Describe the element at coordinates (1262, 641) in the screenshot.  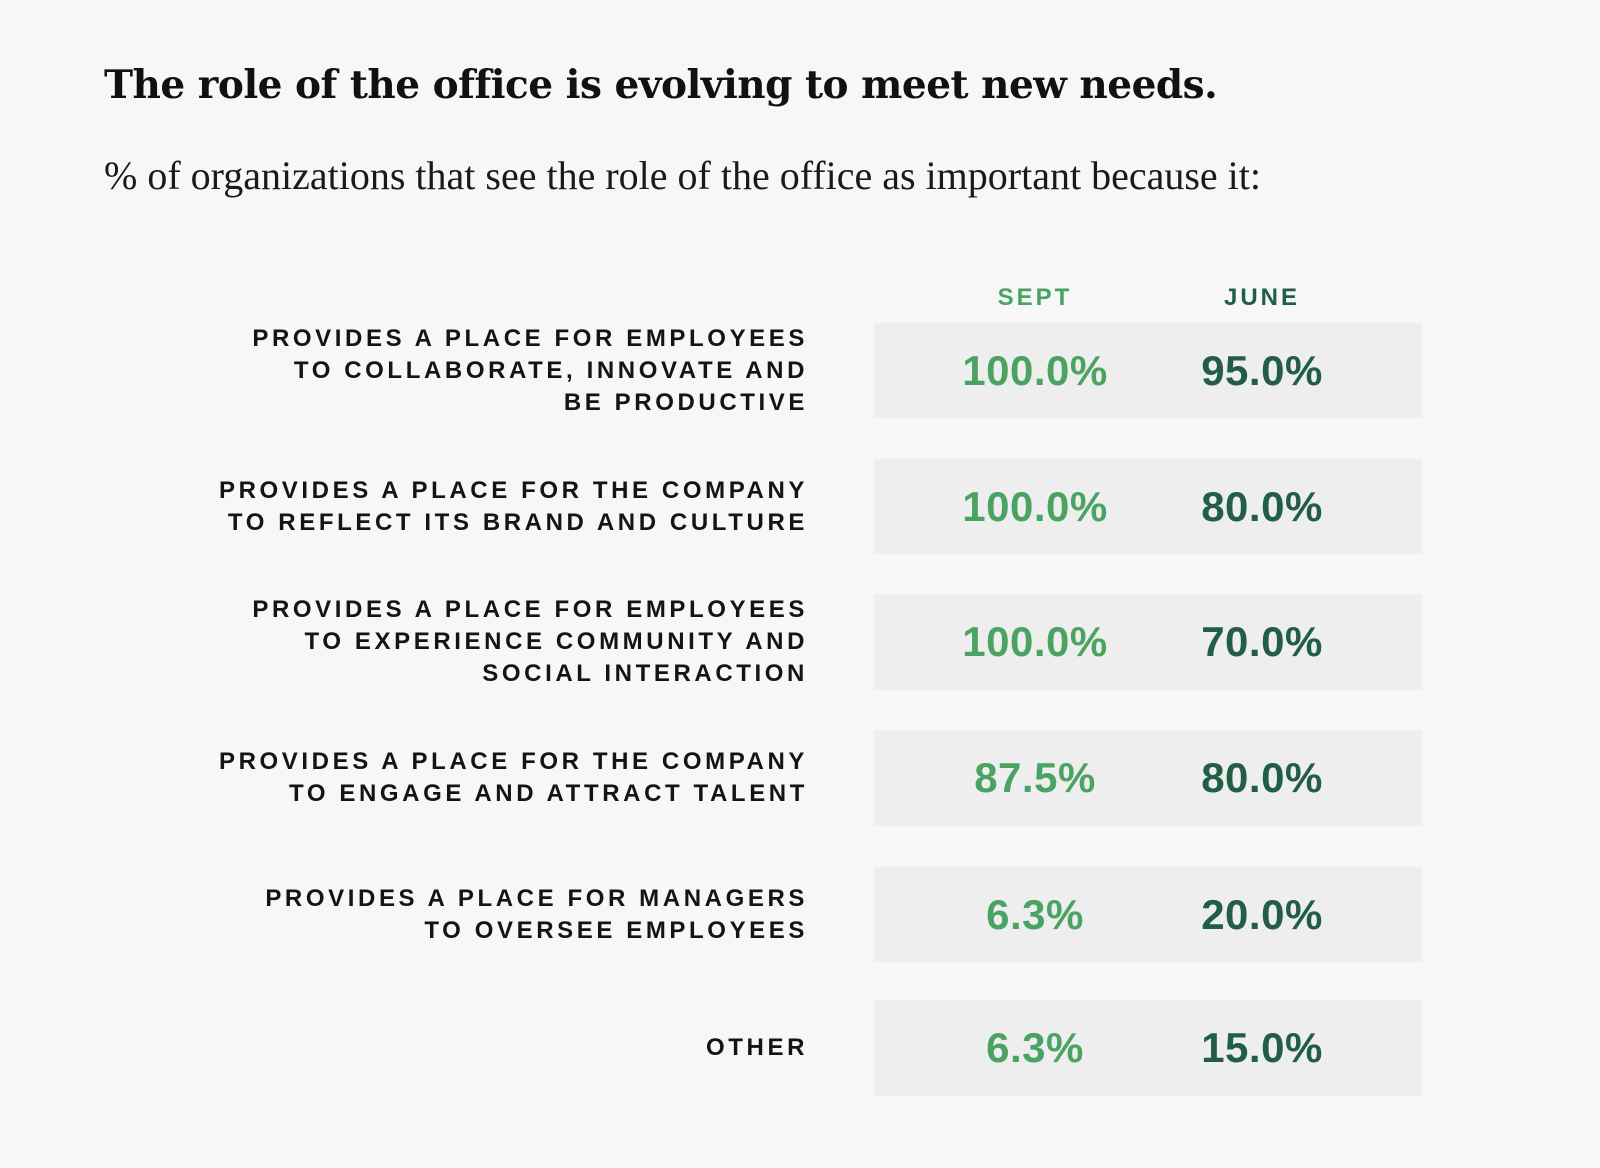
I see `june-value: 70.0%` at that location.